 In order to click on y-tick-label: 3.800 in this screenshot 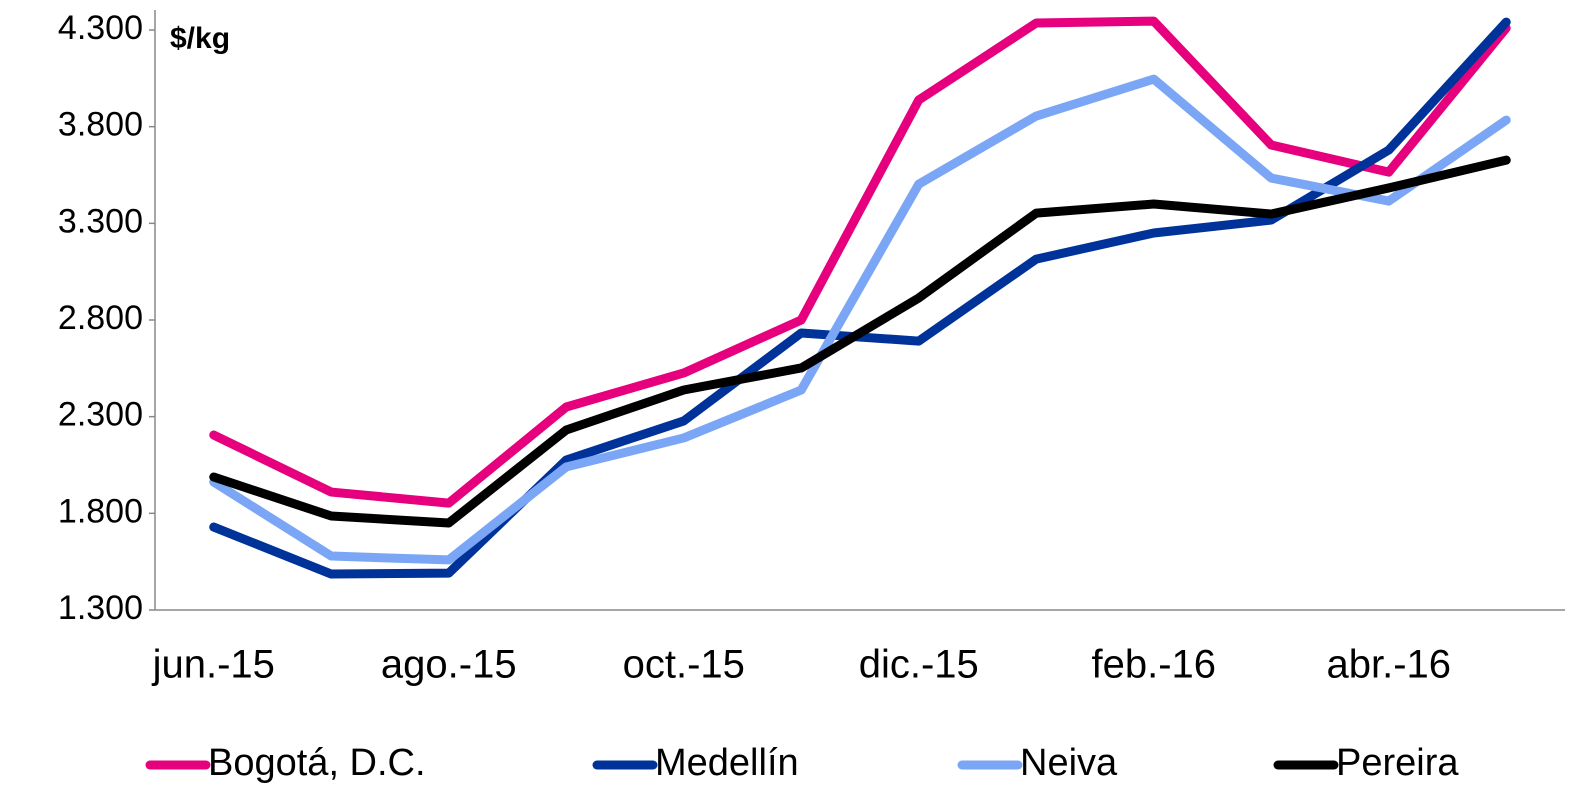, I will do `click(100, 125)`.